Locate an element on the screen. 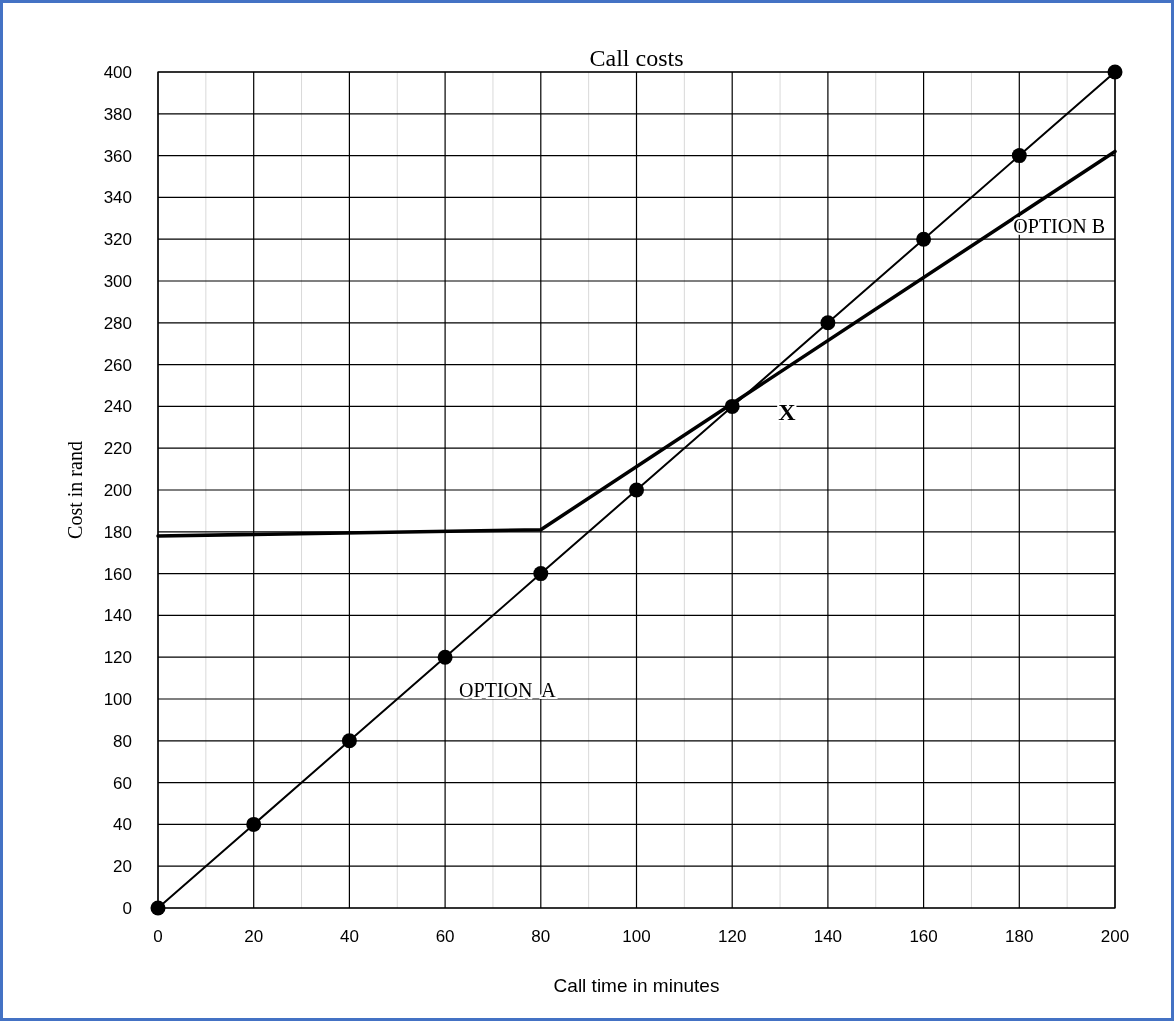 Image resolution: width=1174 pixels, height=1021 pixels. y-tick-label: 220 is located at coordinates (117, 449).